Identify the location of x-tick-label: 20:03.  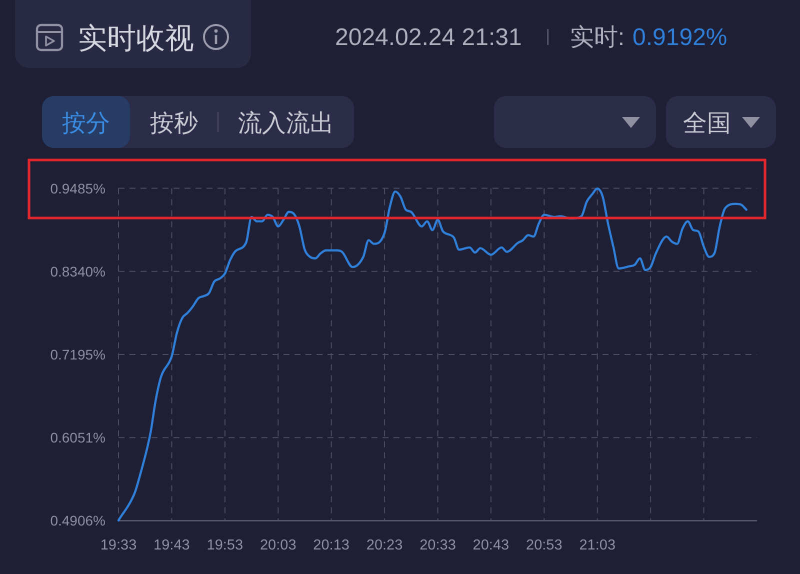
(278, 546).